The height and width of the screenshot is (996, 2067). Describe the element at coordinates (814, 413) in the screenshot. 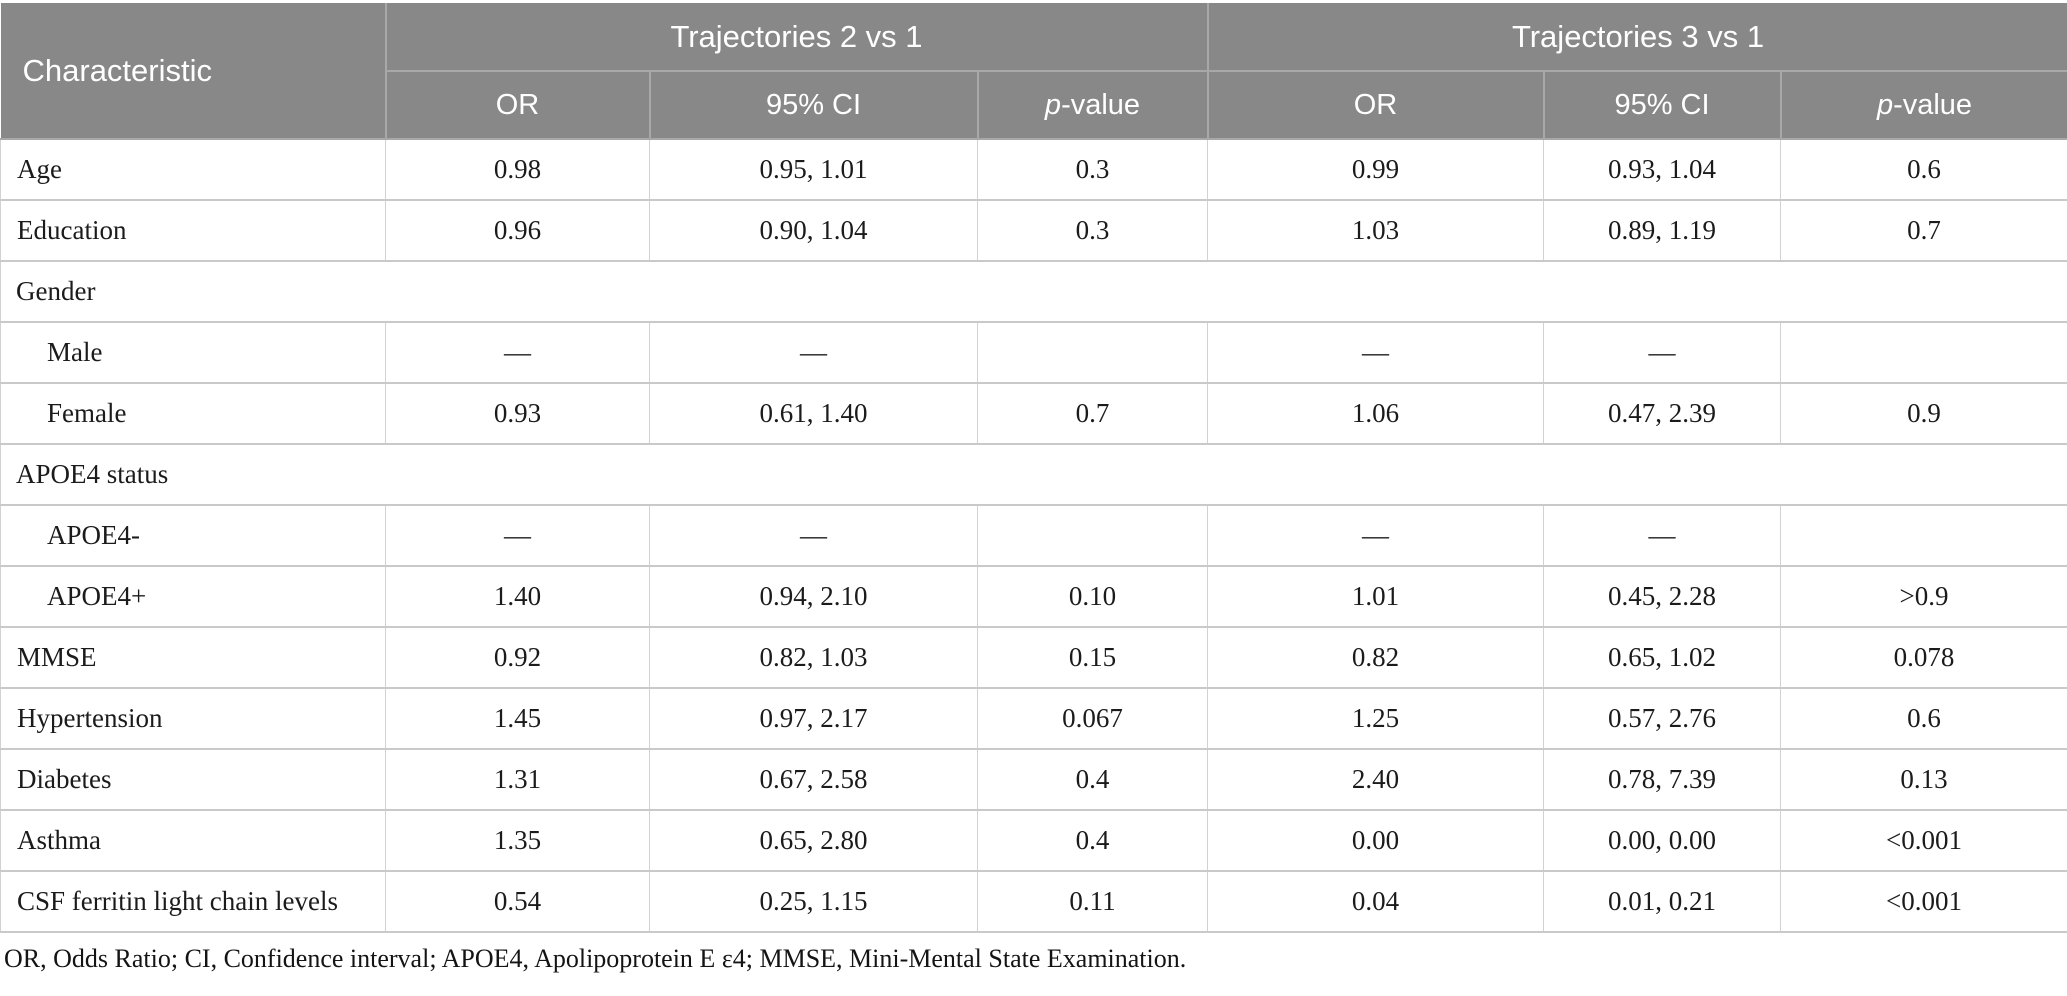

I see `cell-ci-2vs1: 0.61, 1.40` at that location.